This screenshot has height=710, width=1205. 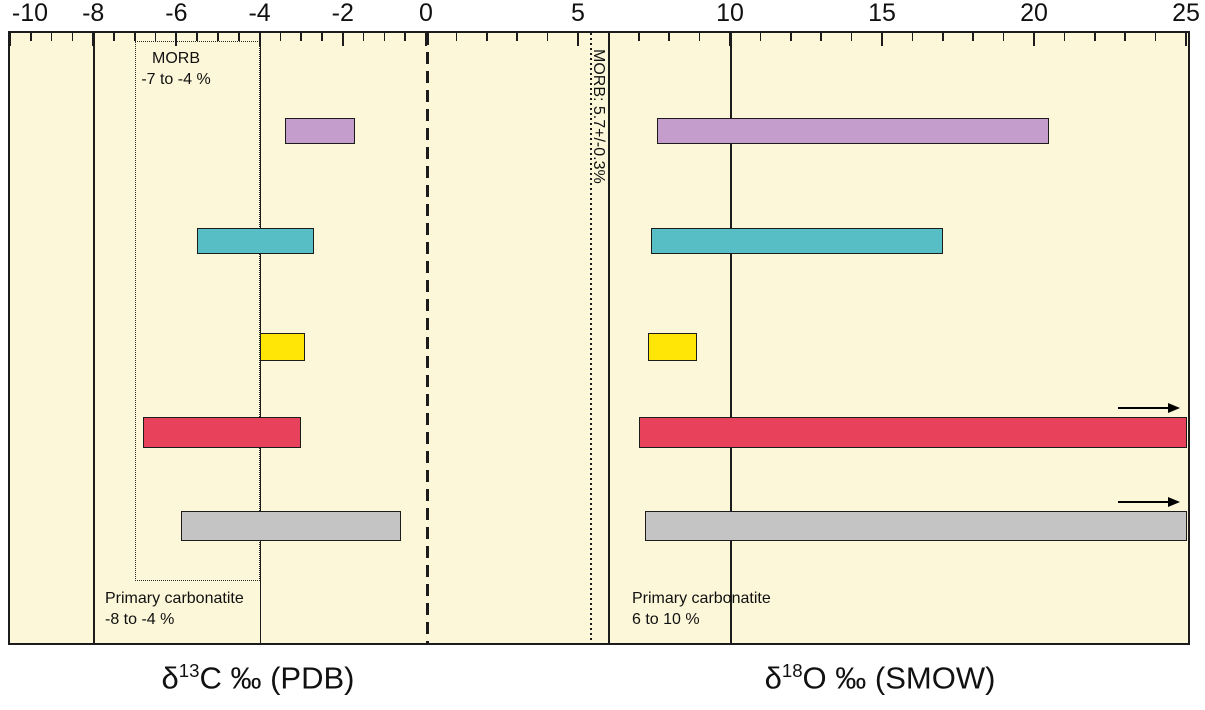 I want to click on morb-carbon-annotation-line2: -7 to -4 %, so click(x=176, y=79).